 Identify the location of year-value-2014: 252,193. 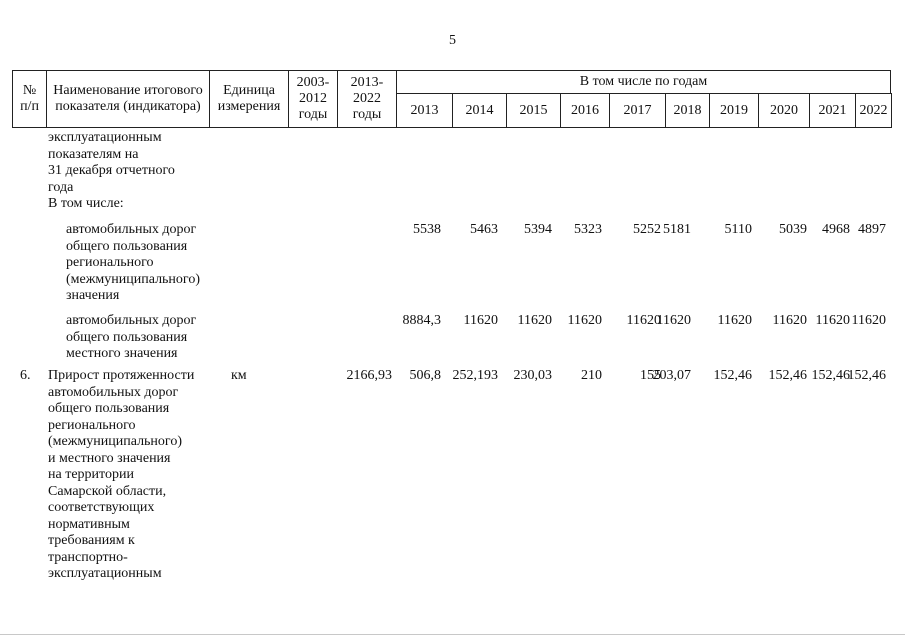
(475, 375).